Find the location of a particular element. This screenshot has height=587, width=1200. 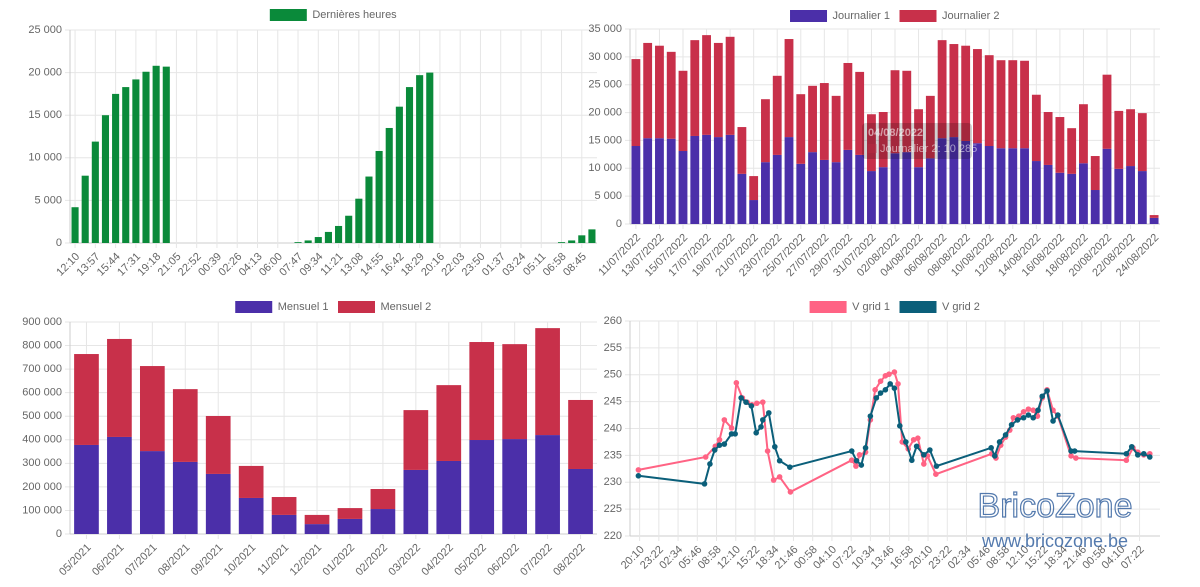

tooltip-swatch is located at coordinates (872, 148).